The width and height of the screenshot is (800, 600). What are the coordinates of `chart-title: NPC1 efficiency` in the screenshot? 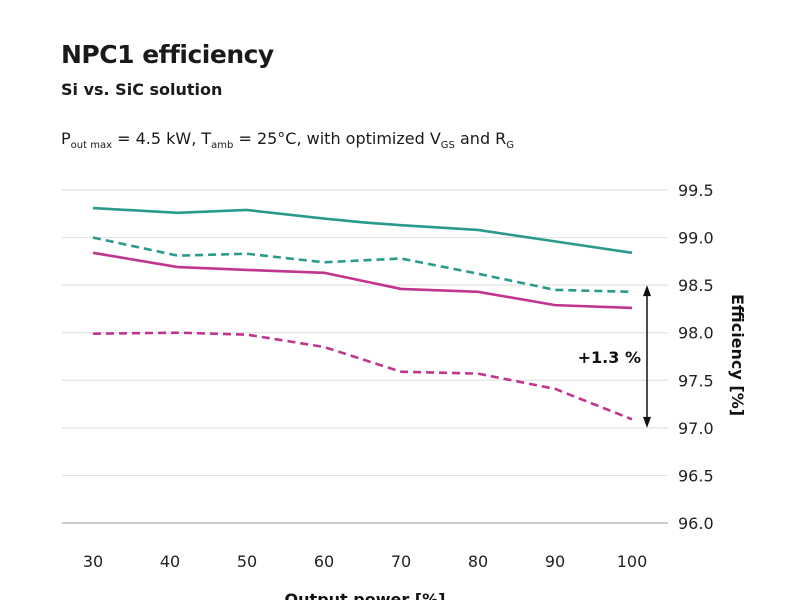 It's located at (167, 54).